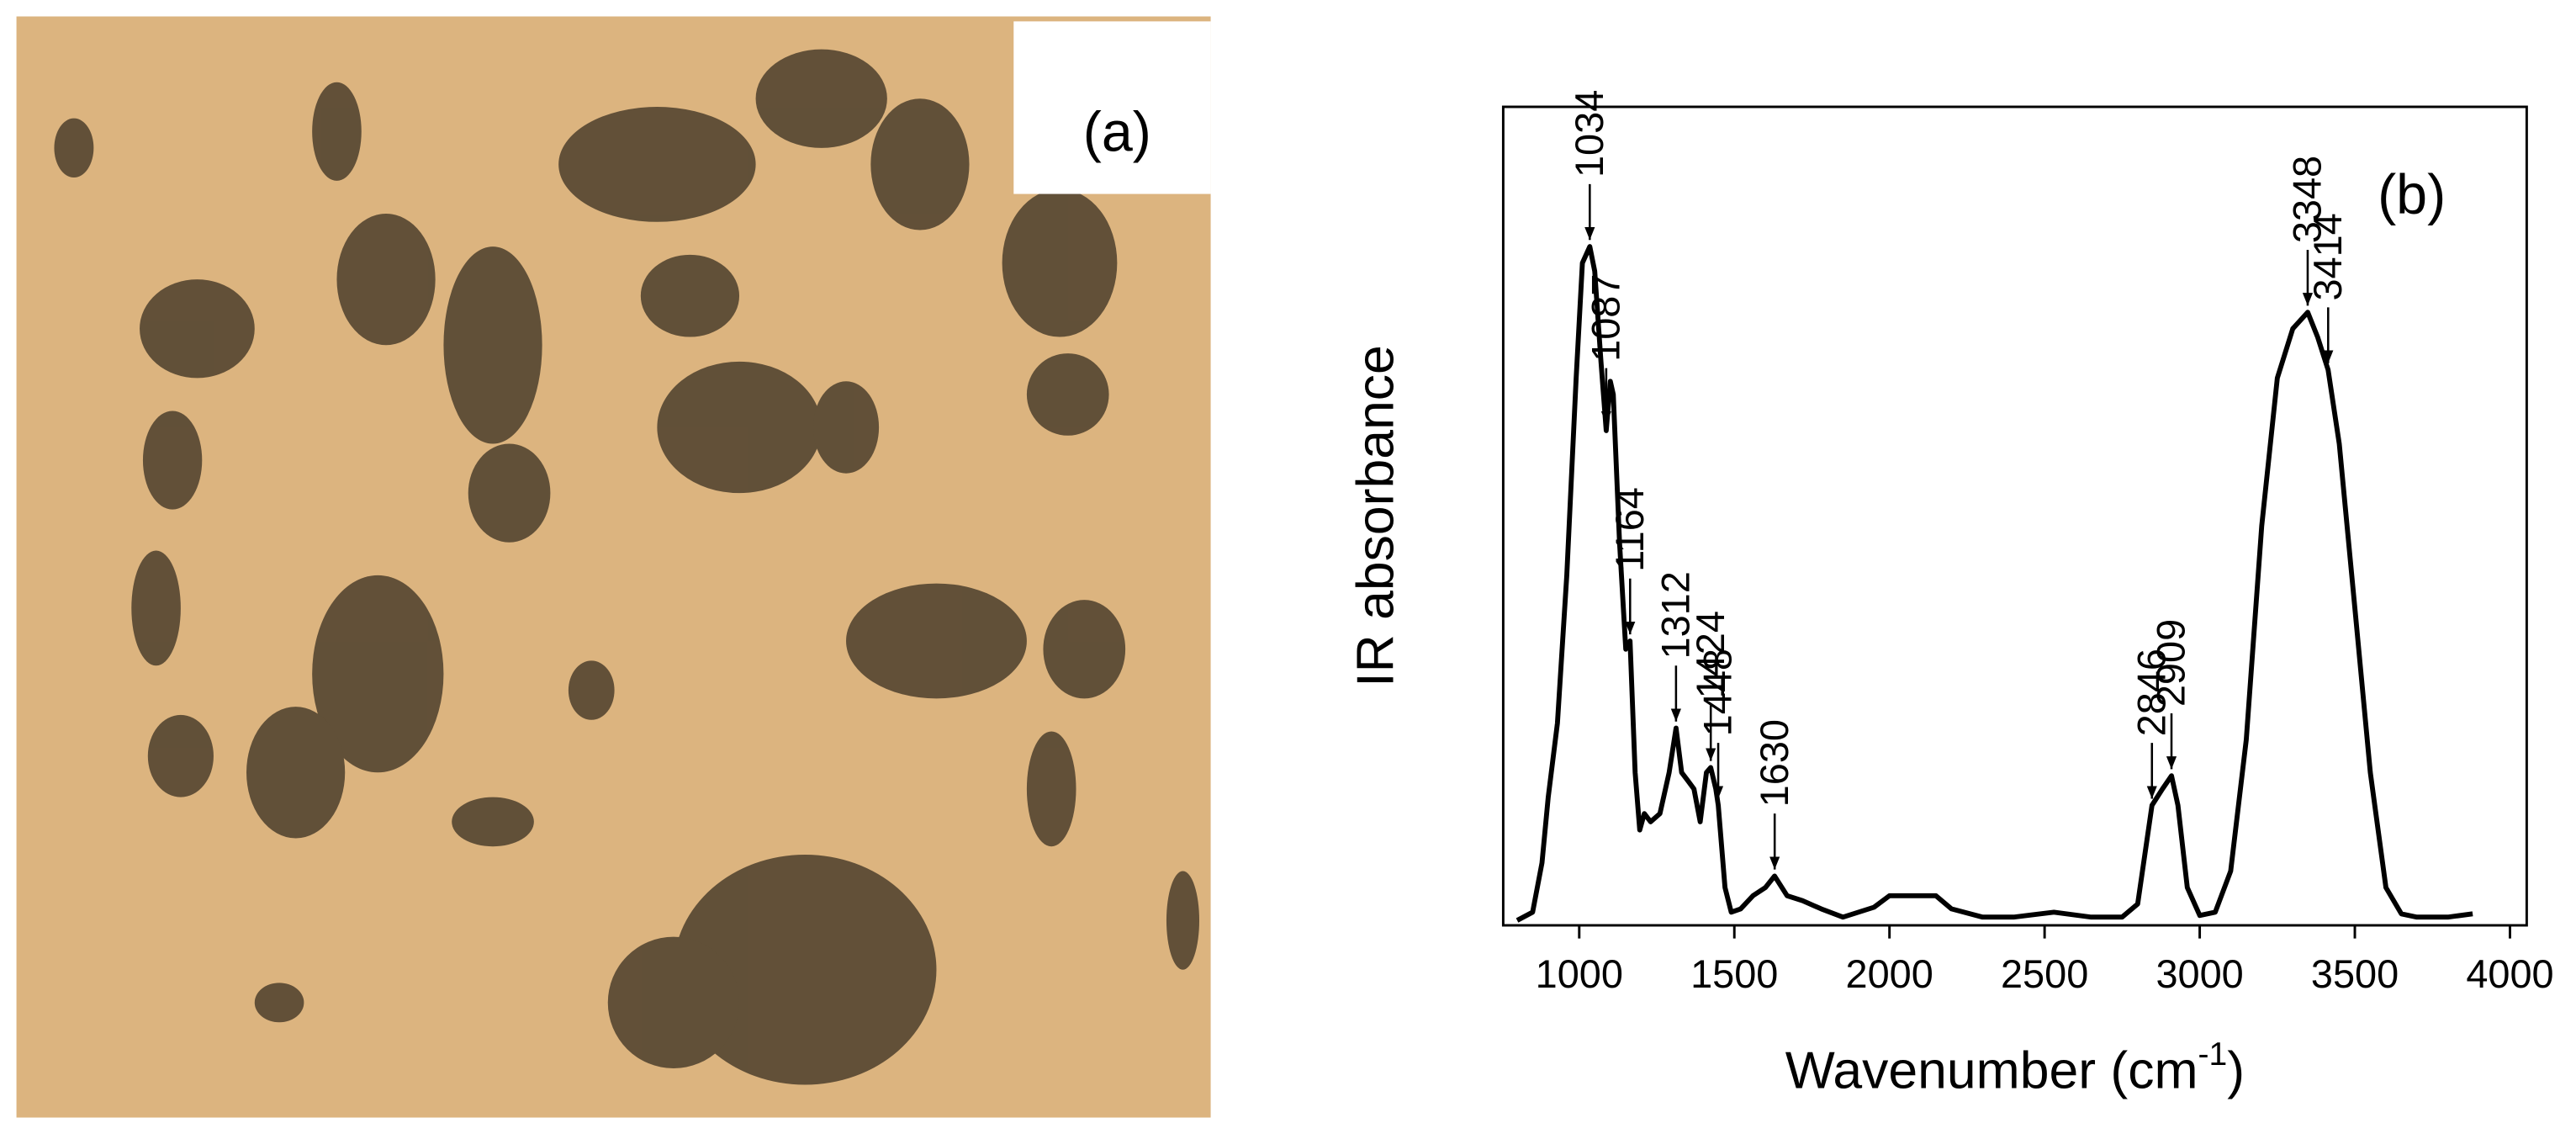 This screenshot has height=1139, width=2576. Describe the element at coordinates (2213, 1054) in the screenshot. I see `x-label-sup: -1` at that location.